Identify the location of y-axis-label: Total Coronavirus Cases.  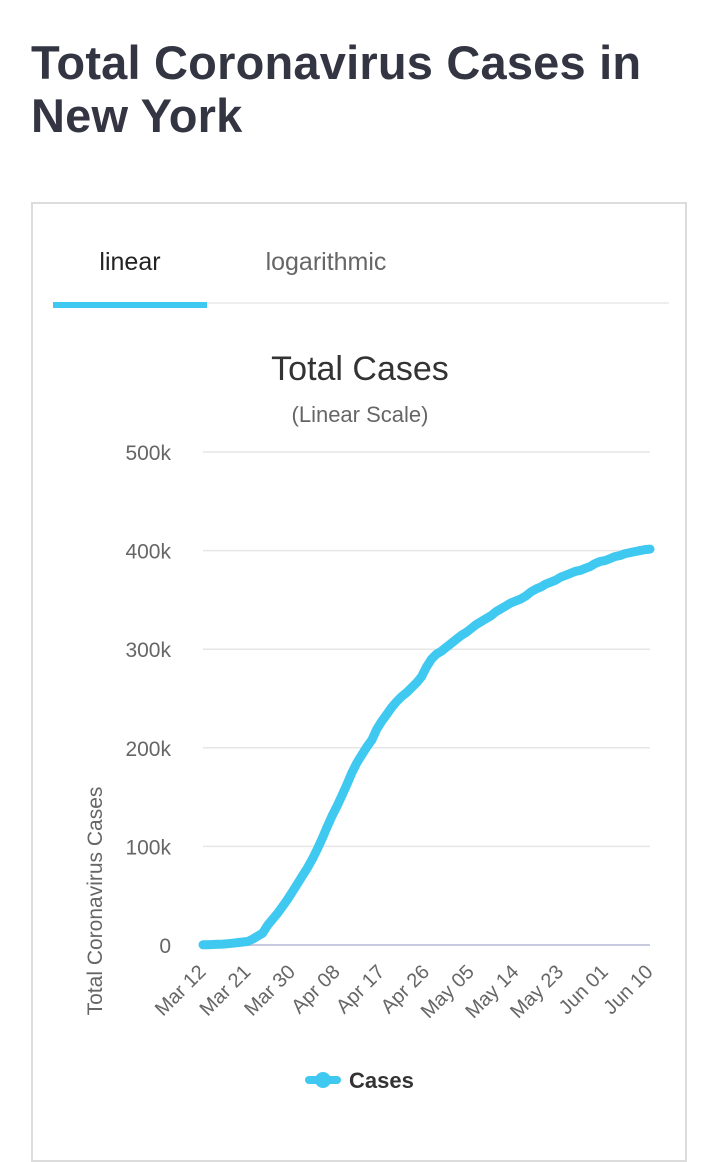
(95, 901).